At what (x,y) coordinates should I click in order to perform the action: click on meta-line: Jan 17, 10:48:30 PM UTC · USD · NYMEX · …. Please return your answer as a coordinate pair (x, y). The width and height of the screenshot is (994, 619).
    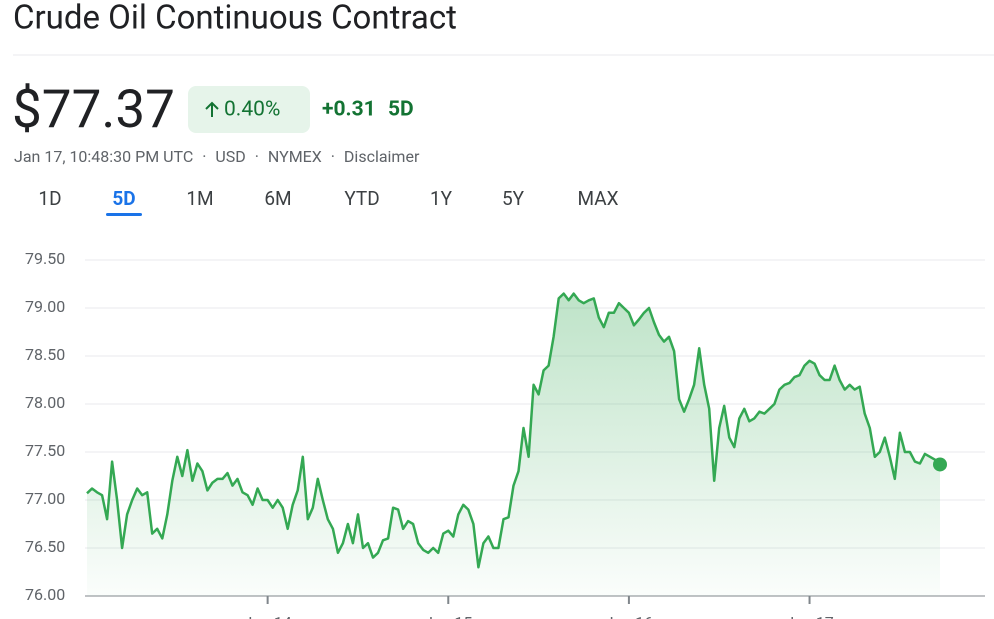
    Looking at the image, I should click on (217, 156).